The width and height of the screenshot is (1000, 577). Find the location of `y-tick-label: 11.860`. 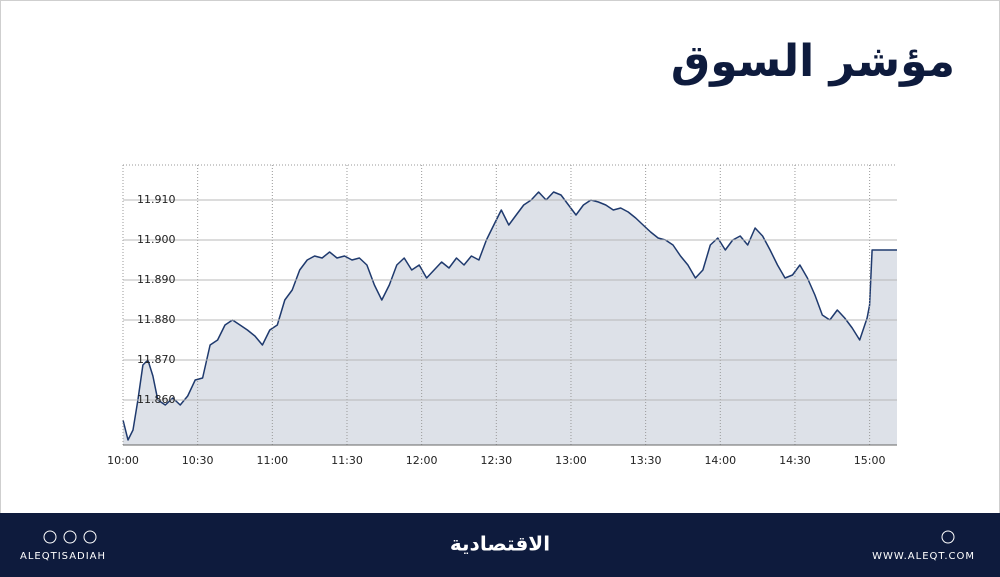

y-tick-label: 11.860 is located at coordinates (156, 399).